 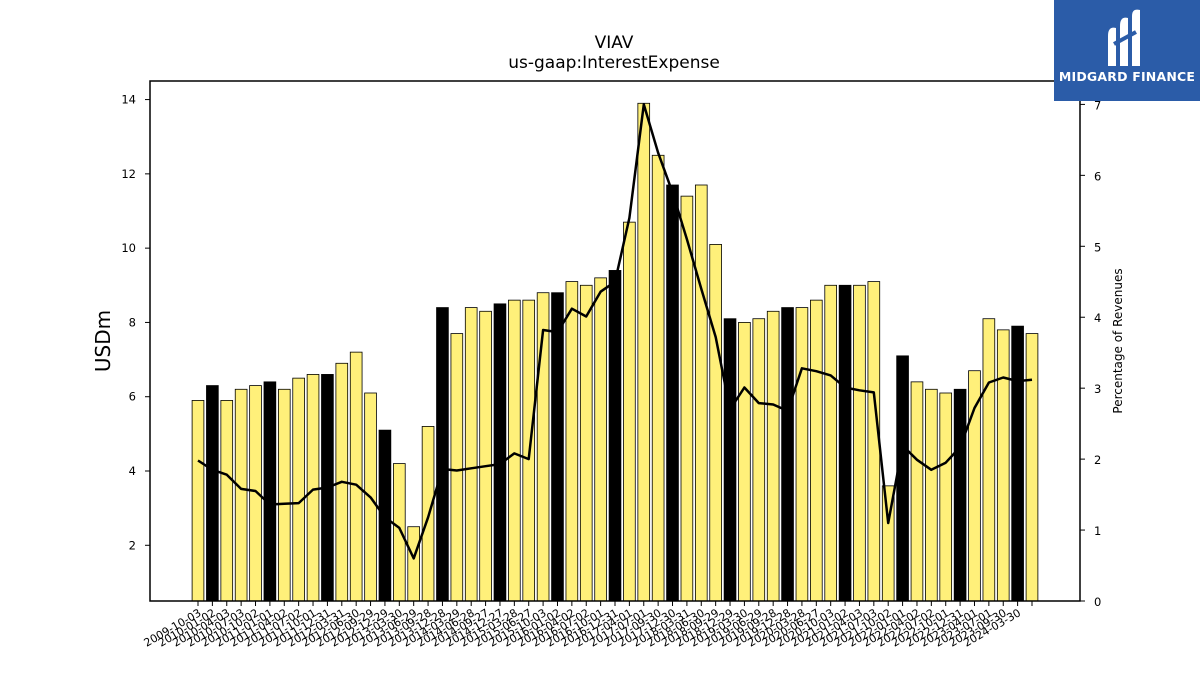 I want to click on logo-text: MIDGARD FINANCE, so click(x=1127, y=76).